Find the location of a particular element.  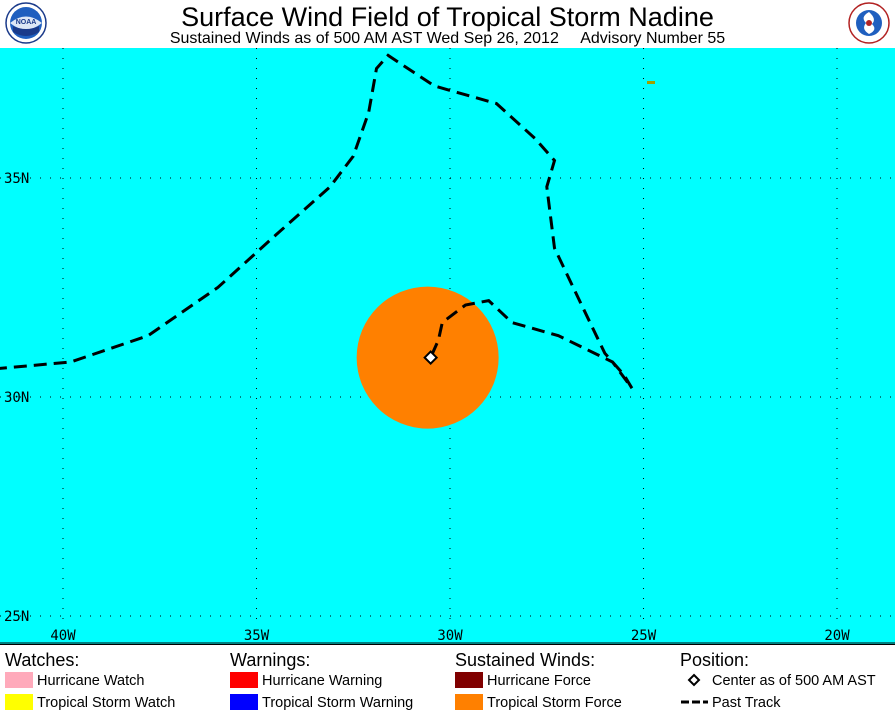

longitude-label: 30W is located at coordinates (450, 636).